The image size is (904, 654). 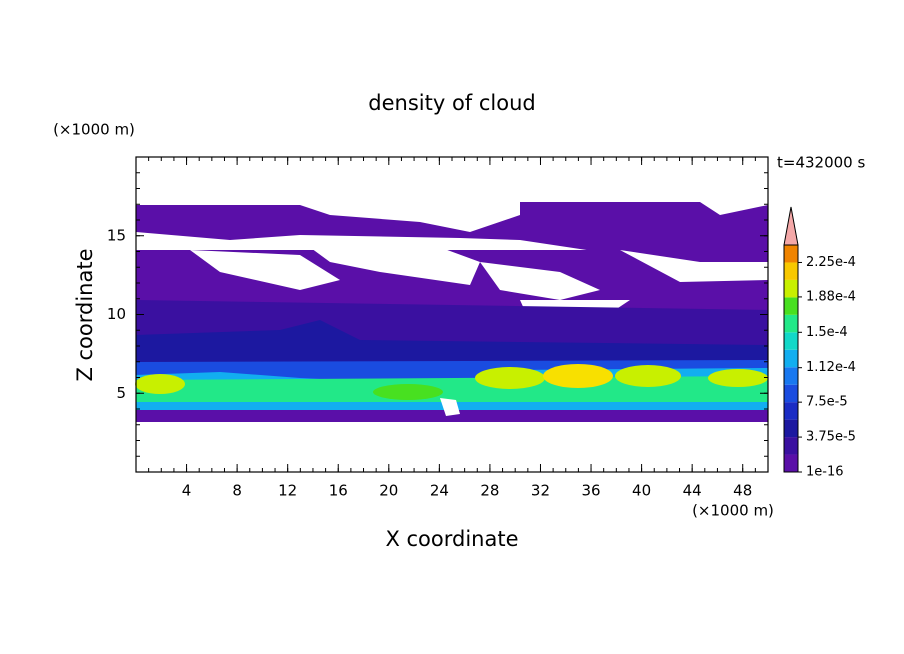 What do you see at coordinates (827, 402) in the screenshot?
I see `colorbar-tick-label: 7.5e-5` at bounding box center [827, 402].